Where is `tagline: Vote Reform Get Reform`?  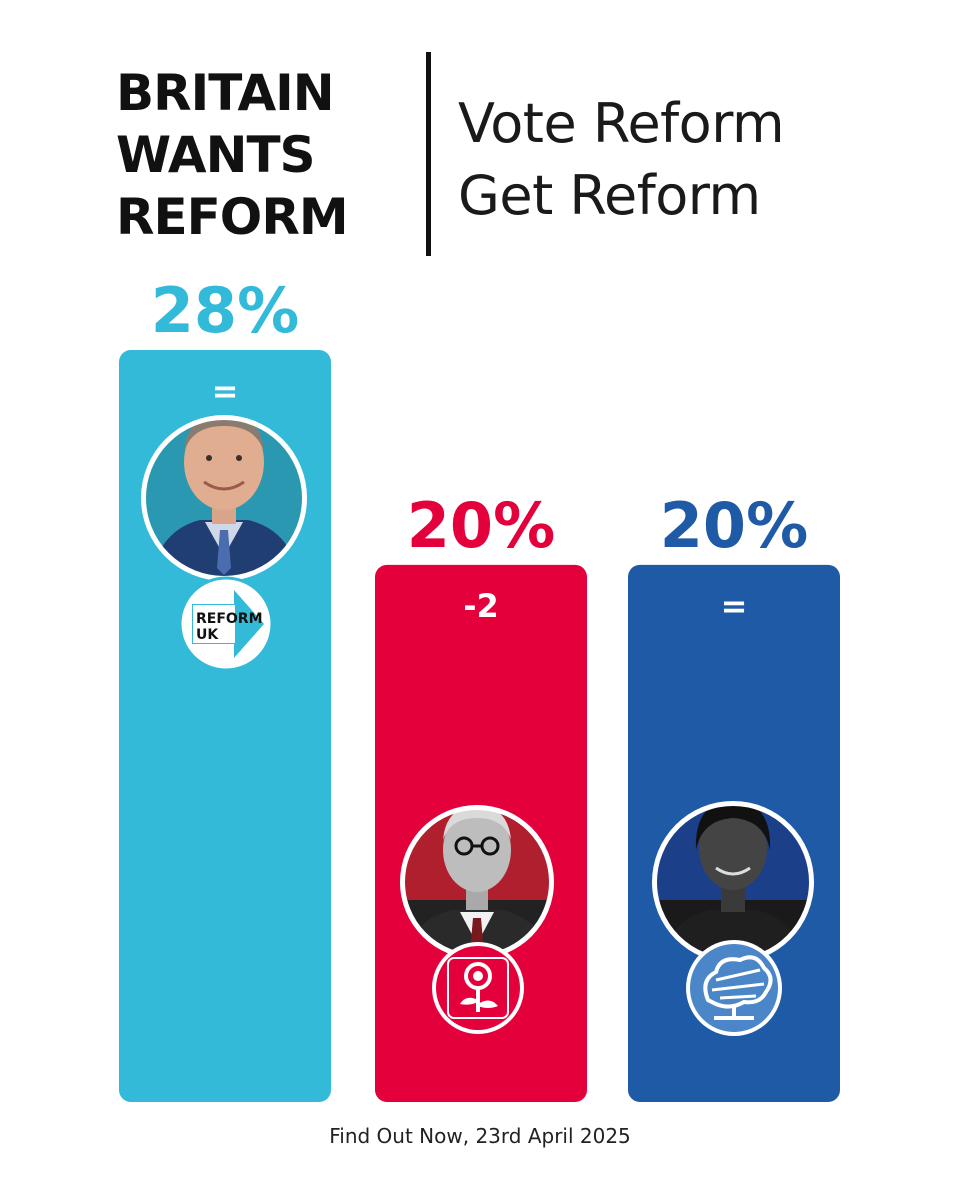
tagline: Vote Reform Get Reform is located at coordinates (621, 160).